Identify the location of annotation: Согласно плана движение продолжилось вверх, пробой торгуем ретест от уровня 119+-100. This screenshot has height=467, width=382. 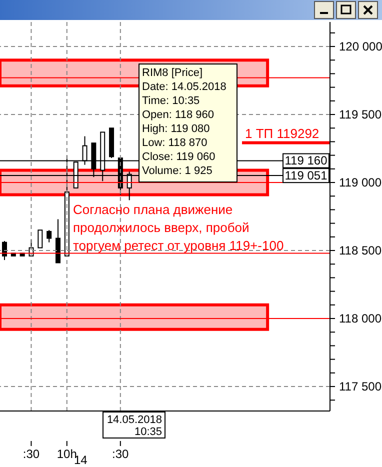
(178, 227).